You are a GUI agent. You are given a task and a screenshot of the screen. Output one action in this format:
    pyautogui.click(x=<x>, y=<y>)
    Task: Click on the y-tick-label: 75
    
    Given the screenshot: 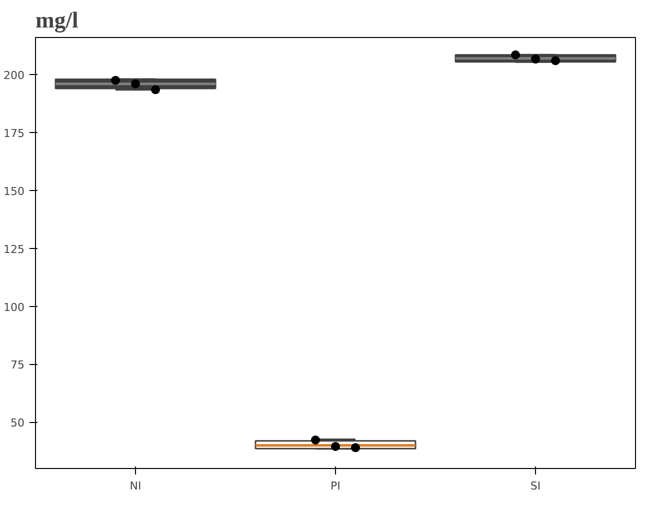 What is the action you would take?
    pyautogui.click(x=17, y=365)
    